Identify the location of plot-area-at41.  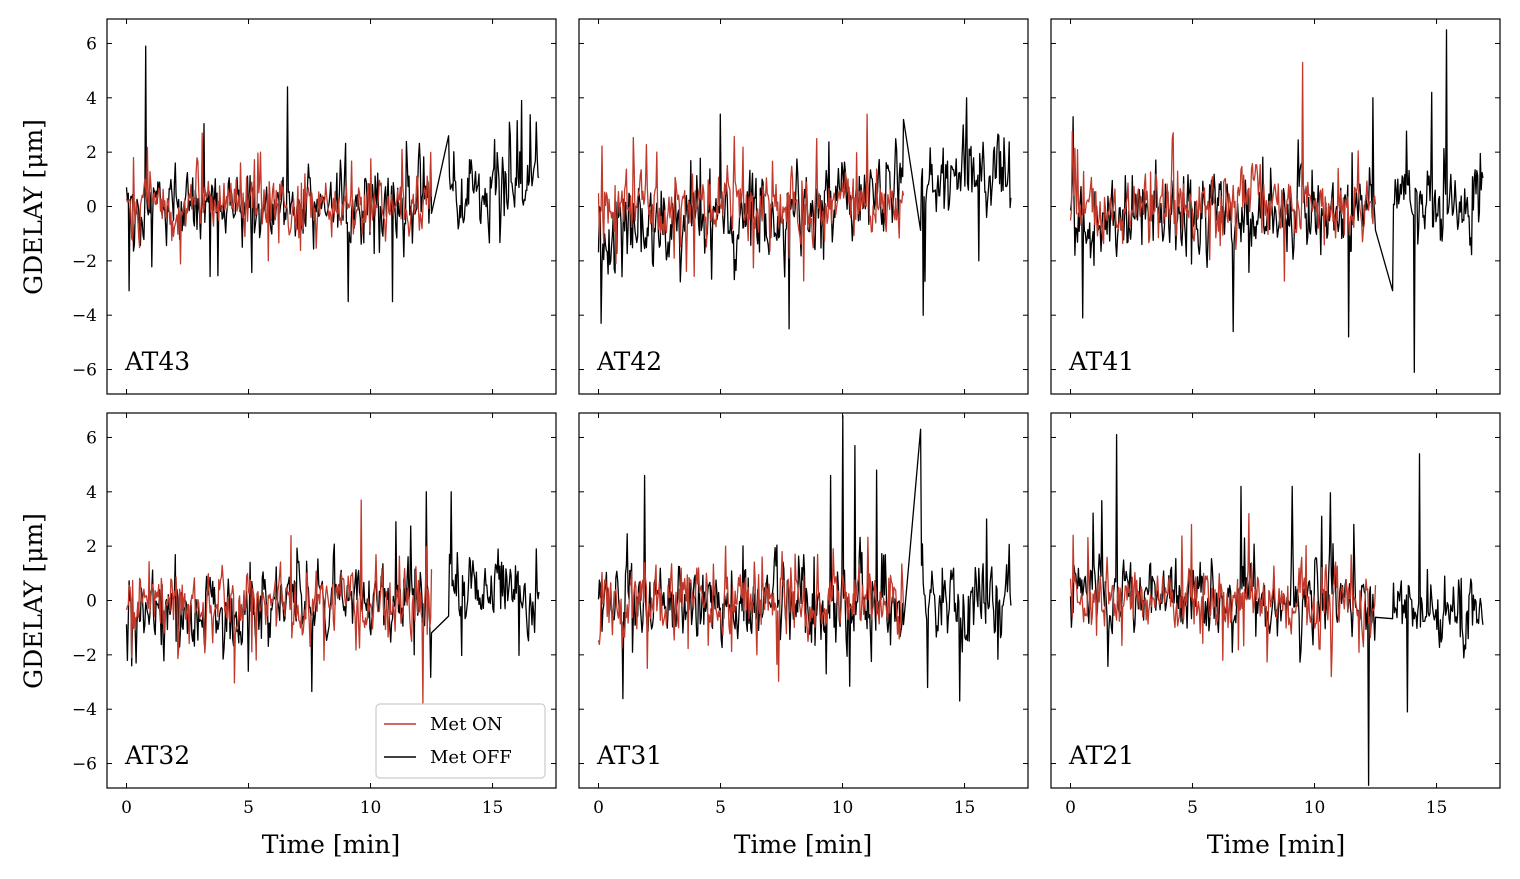
(1276, 201).